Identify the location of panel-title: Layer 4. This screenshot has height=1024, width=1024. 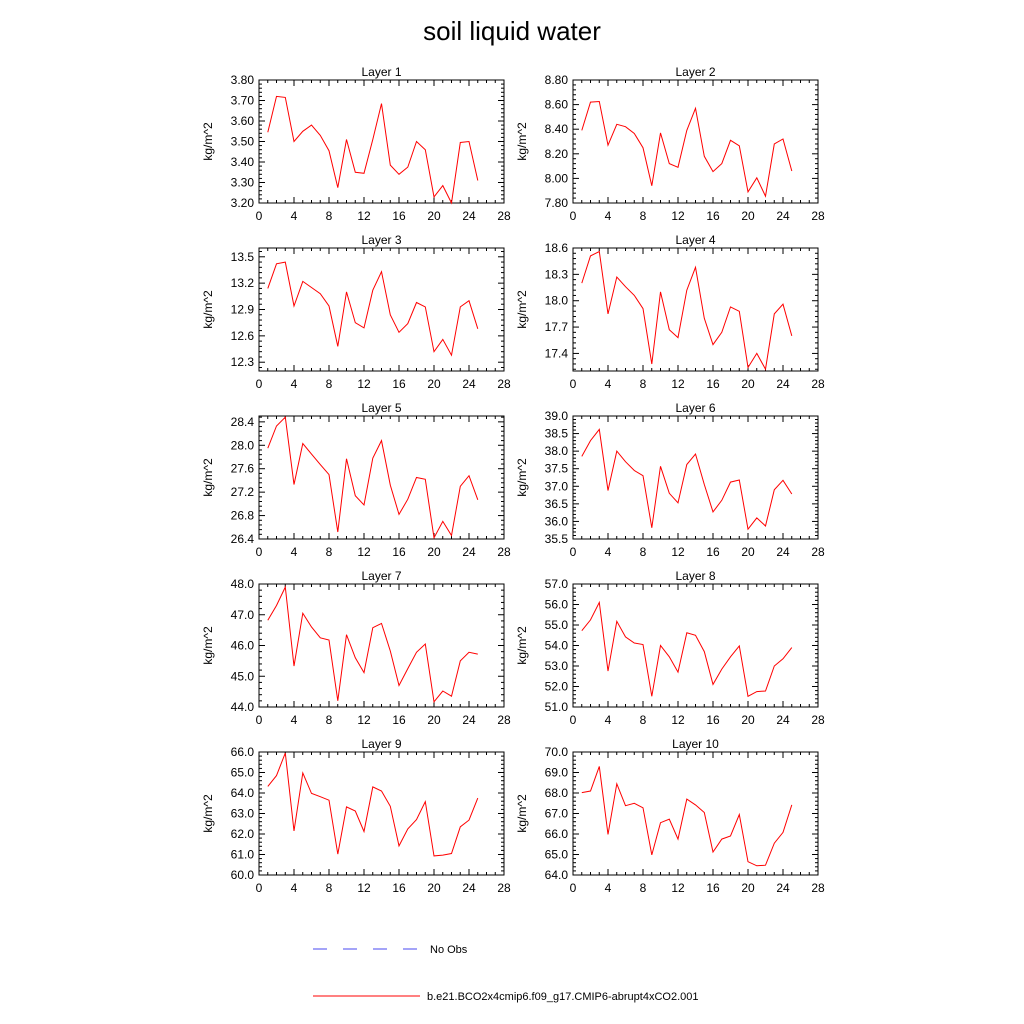
(695, 240).